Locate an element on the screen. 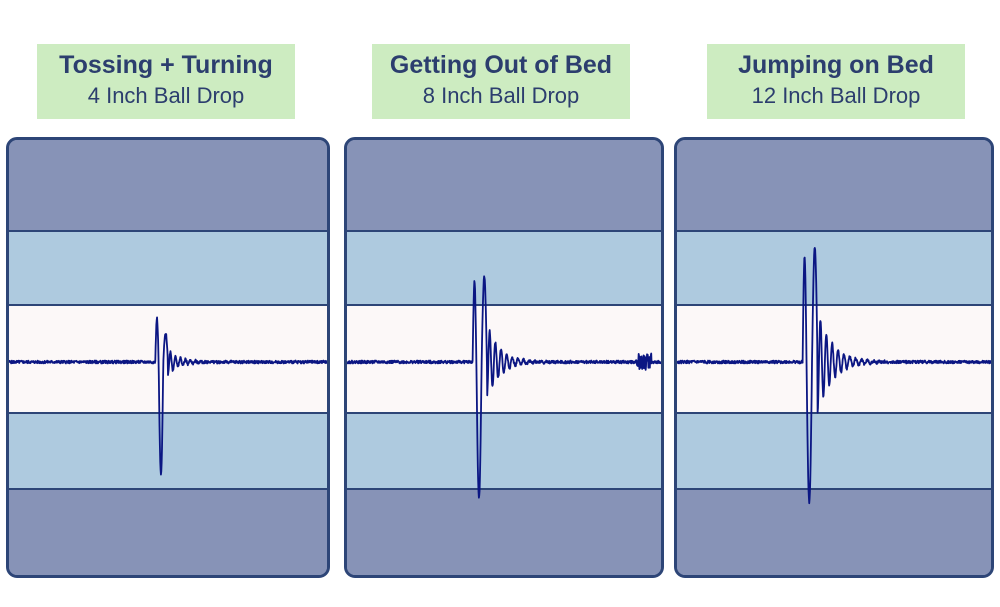 The height and width of the screenshot is (607, 1000). label-jumping-on-bed: Jumping on Bed 12 Inch Ball Drop is located at coordinates (836, 81).